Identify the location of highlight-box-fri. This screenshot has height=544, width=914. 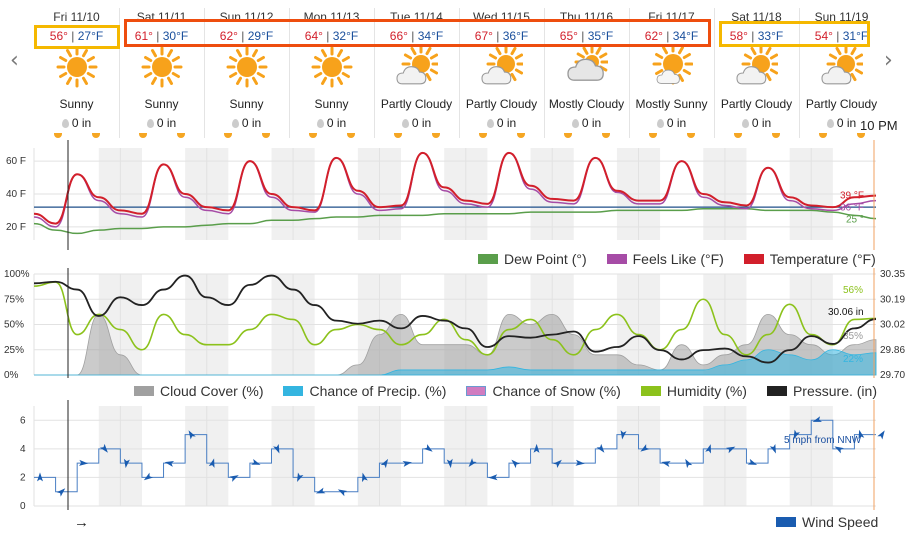
(77, 37).